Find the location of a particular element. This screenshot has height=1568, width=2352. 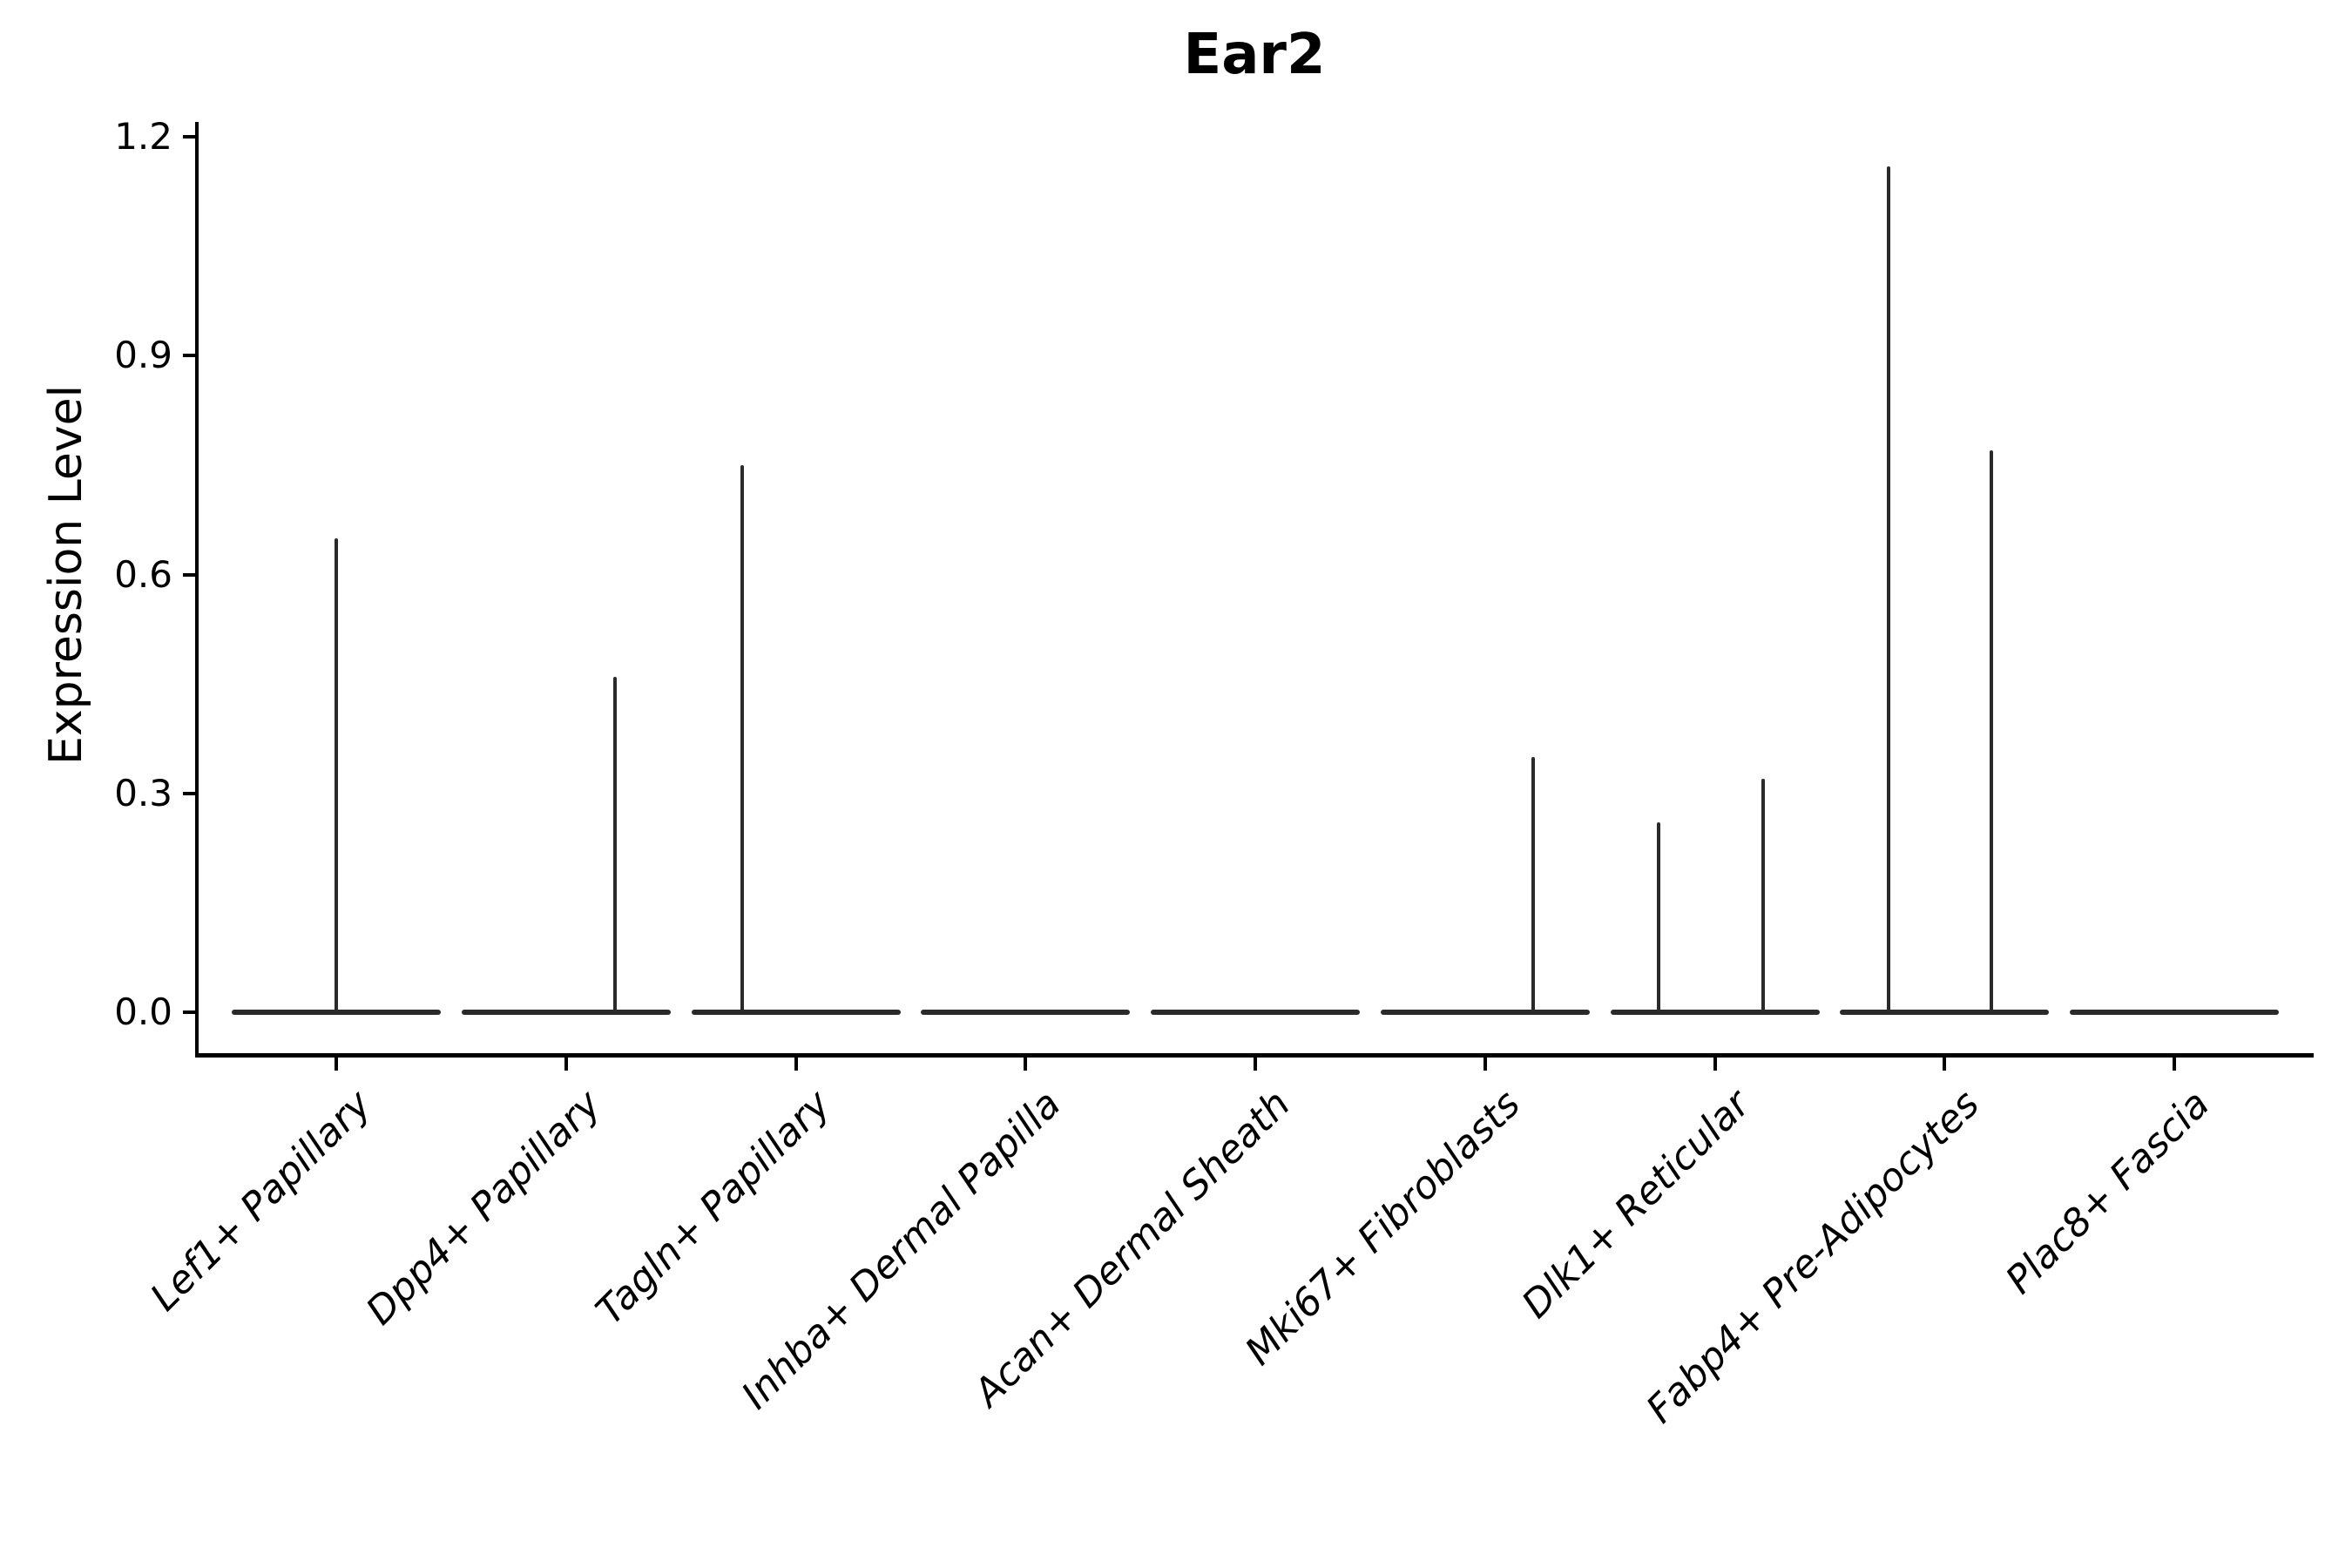

y-tick-label: 0.3 is located at coordinates (143, 792).